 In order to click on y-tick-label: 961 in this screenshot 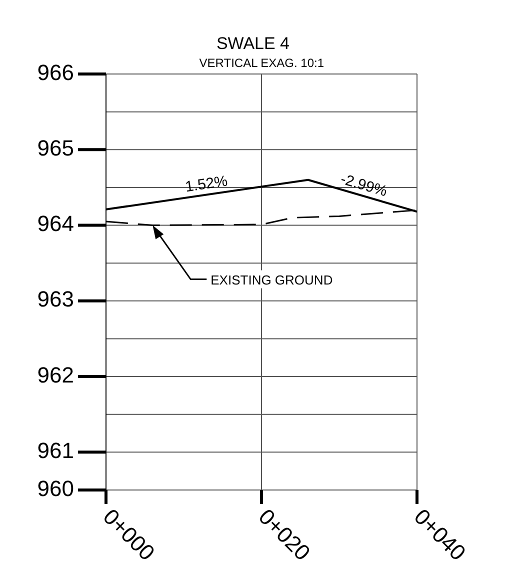, I will do `click(55, 450)`.